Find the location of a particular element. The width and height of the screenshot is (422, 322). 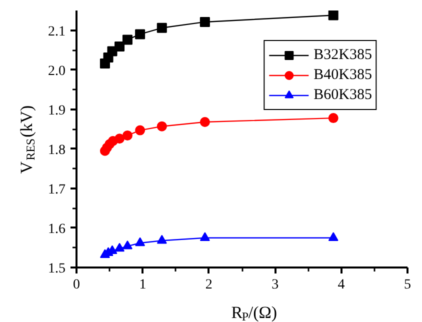

legend-label: B60K385 is located at coordinates (343, 95).